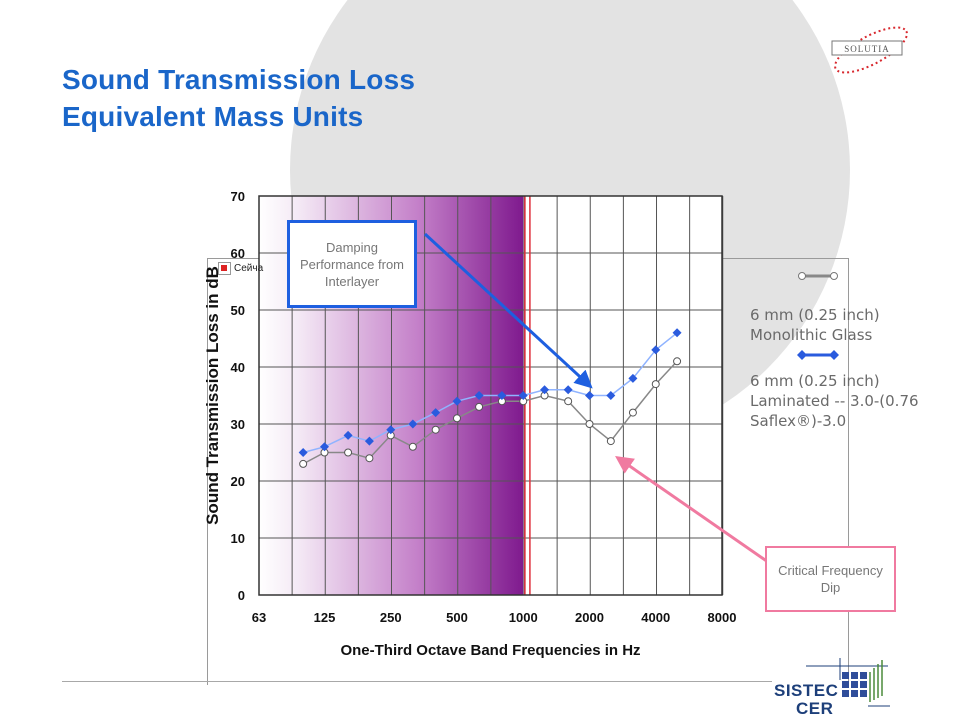 The height and width of the screenshot is (720, 960). I want to click on slide-title-line1: Sound Transmission Loss, so click(239, 79).